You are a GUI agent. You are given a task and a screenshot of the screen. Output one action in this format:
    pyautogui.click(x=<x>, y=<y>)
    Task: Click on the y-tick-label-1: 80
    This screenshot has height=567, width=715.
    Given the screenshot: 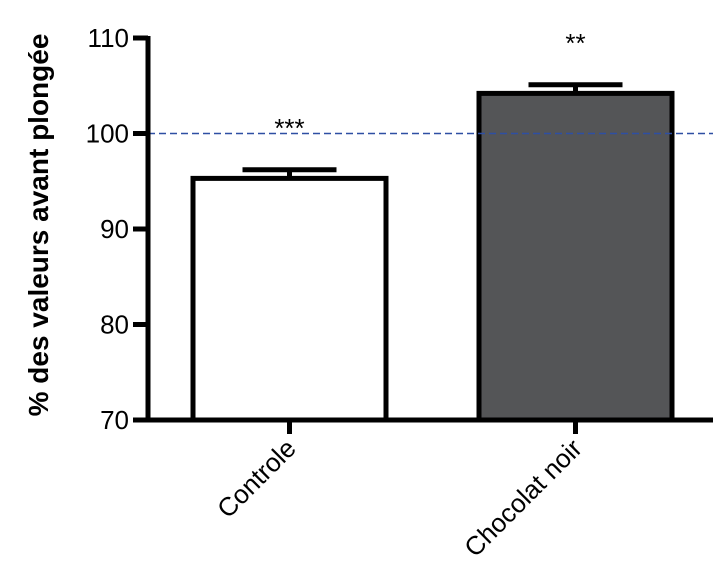 What is the action you would take?
    pyautogui.click(x=114, y=325)
    